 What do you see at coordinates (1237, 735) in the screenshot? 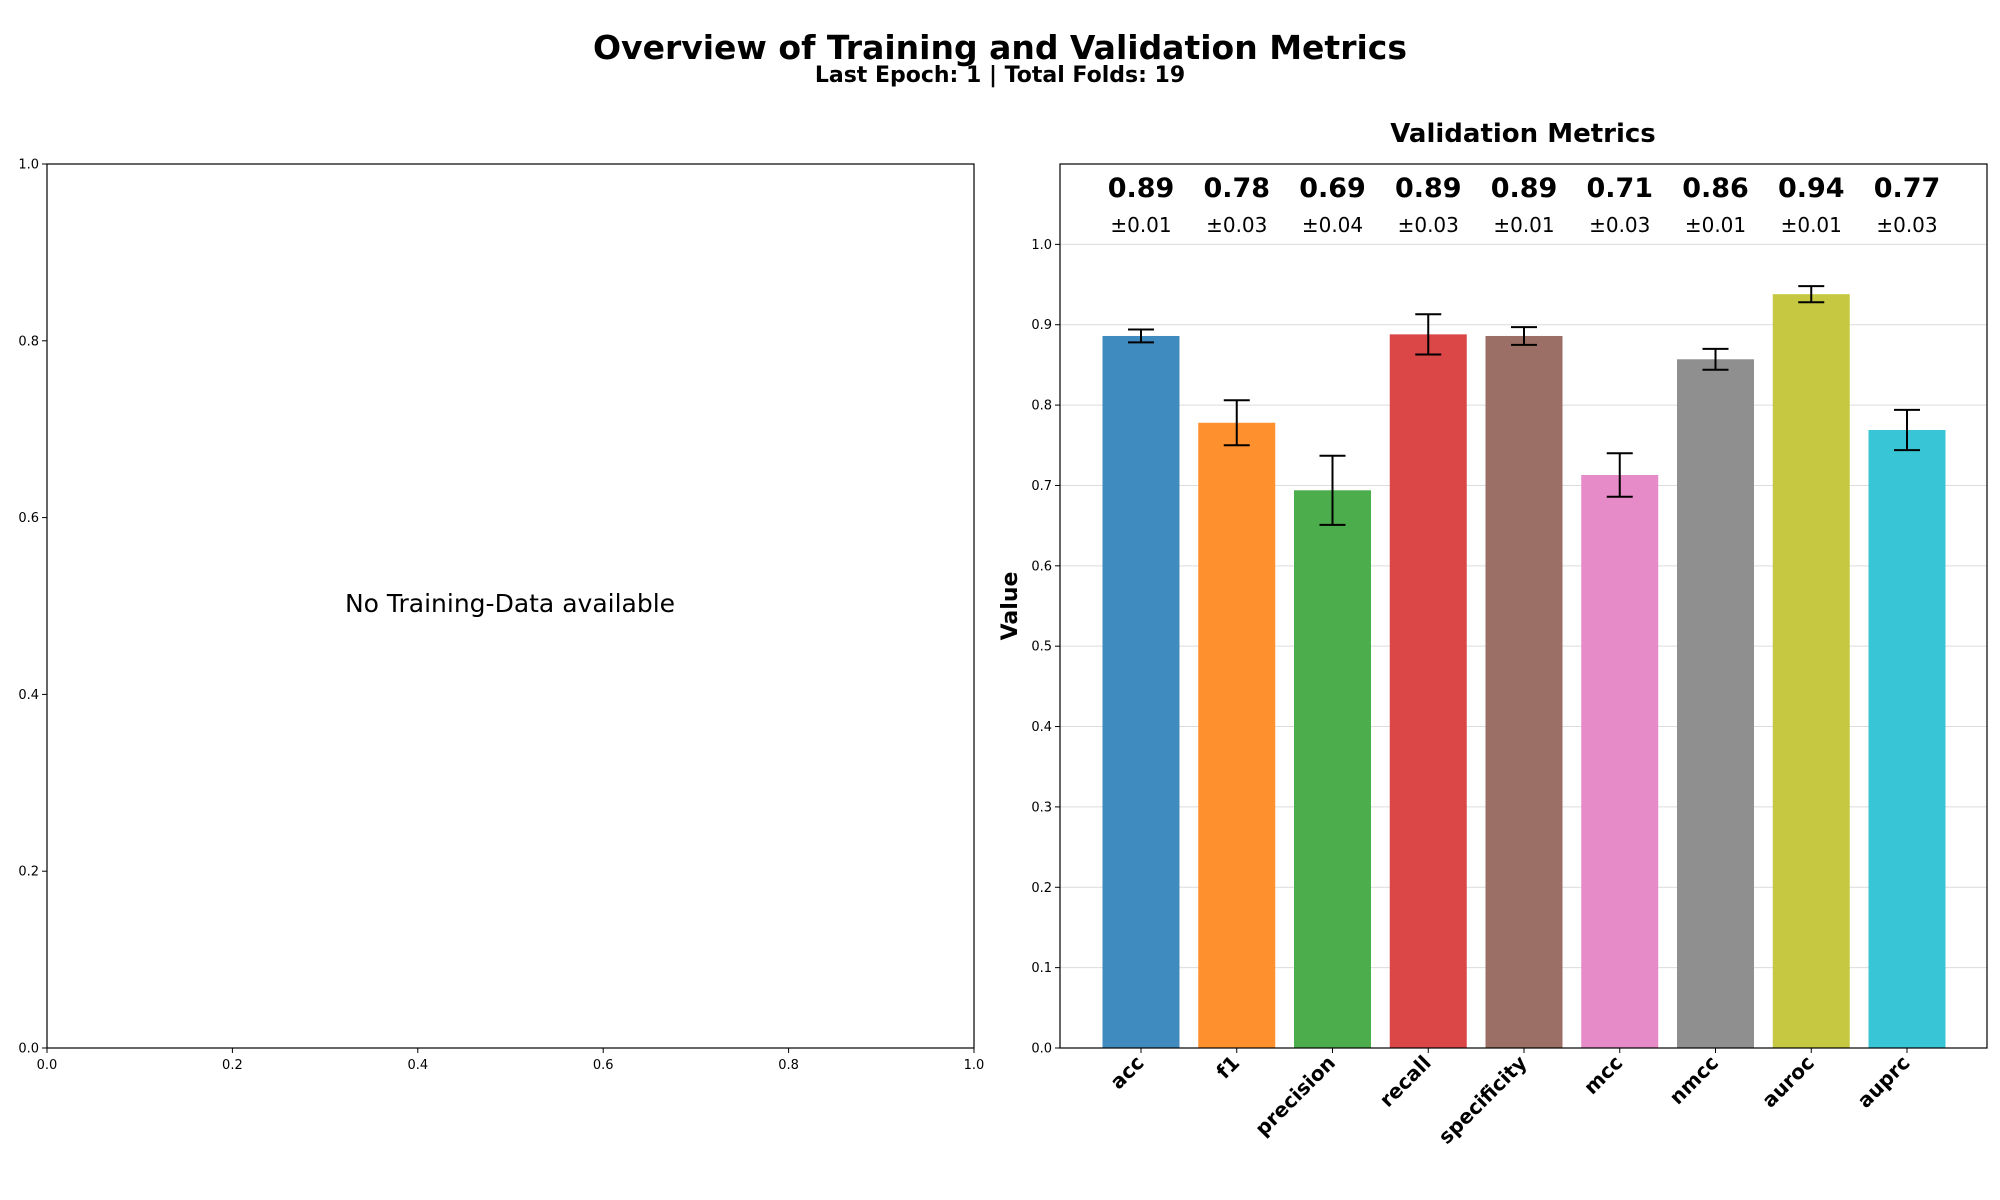
I see `bar-f1` at bounding box center [1237, 735].